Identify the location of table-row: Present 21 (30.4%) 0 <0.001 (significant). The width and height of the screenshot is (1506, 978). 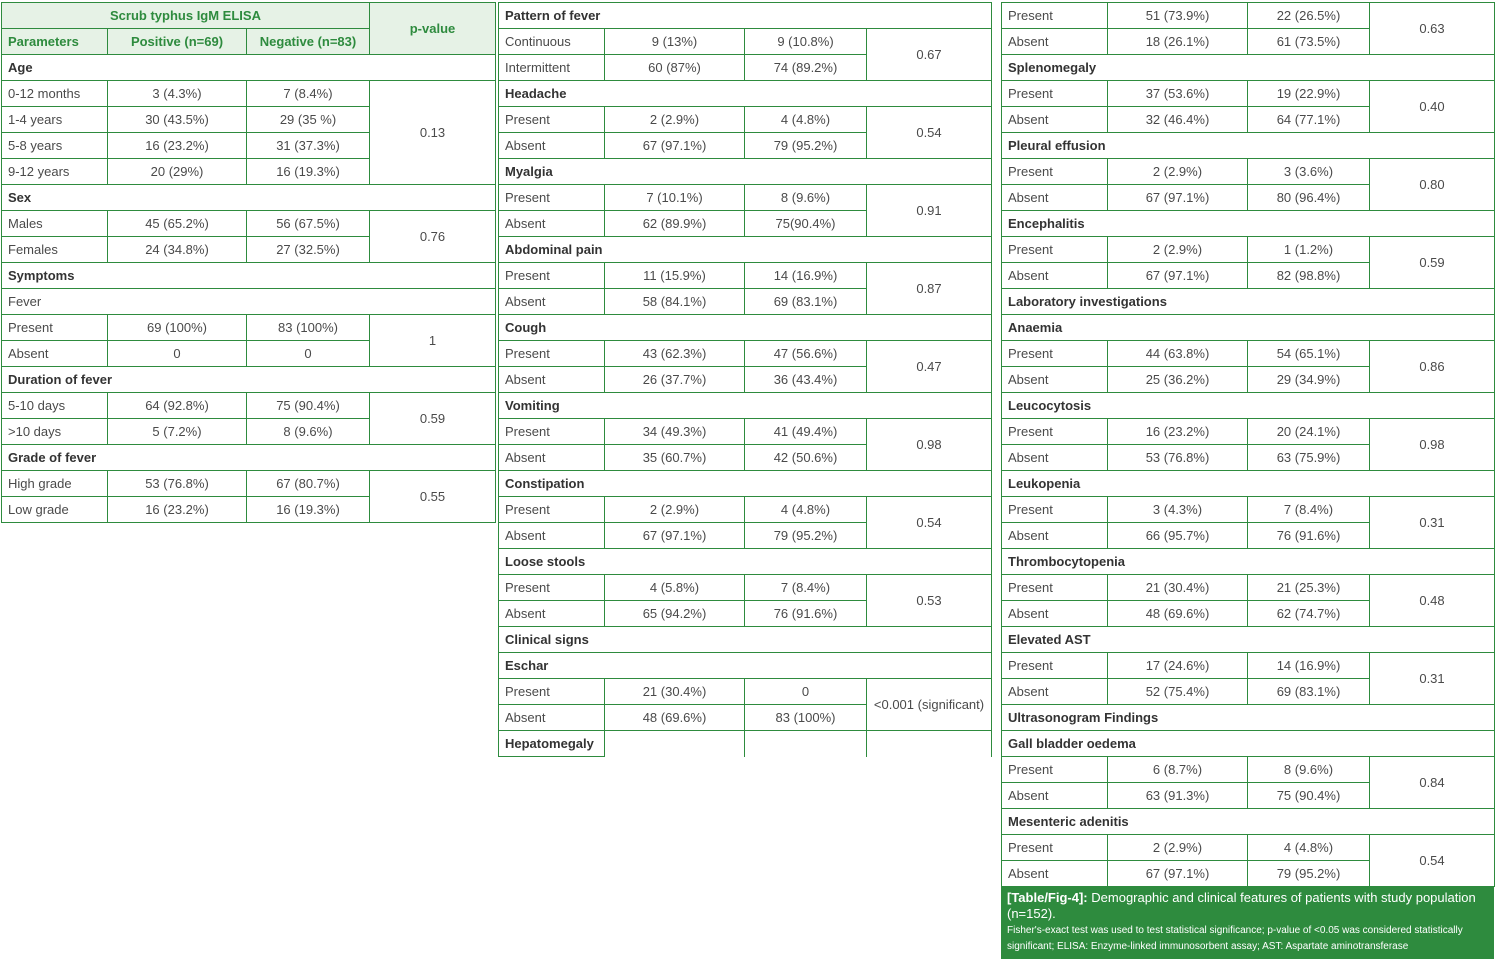
(745, 704).